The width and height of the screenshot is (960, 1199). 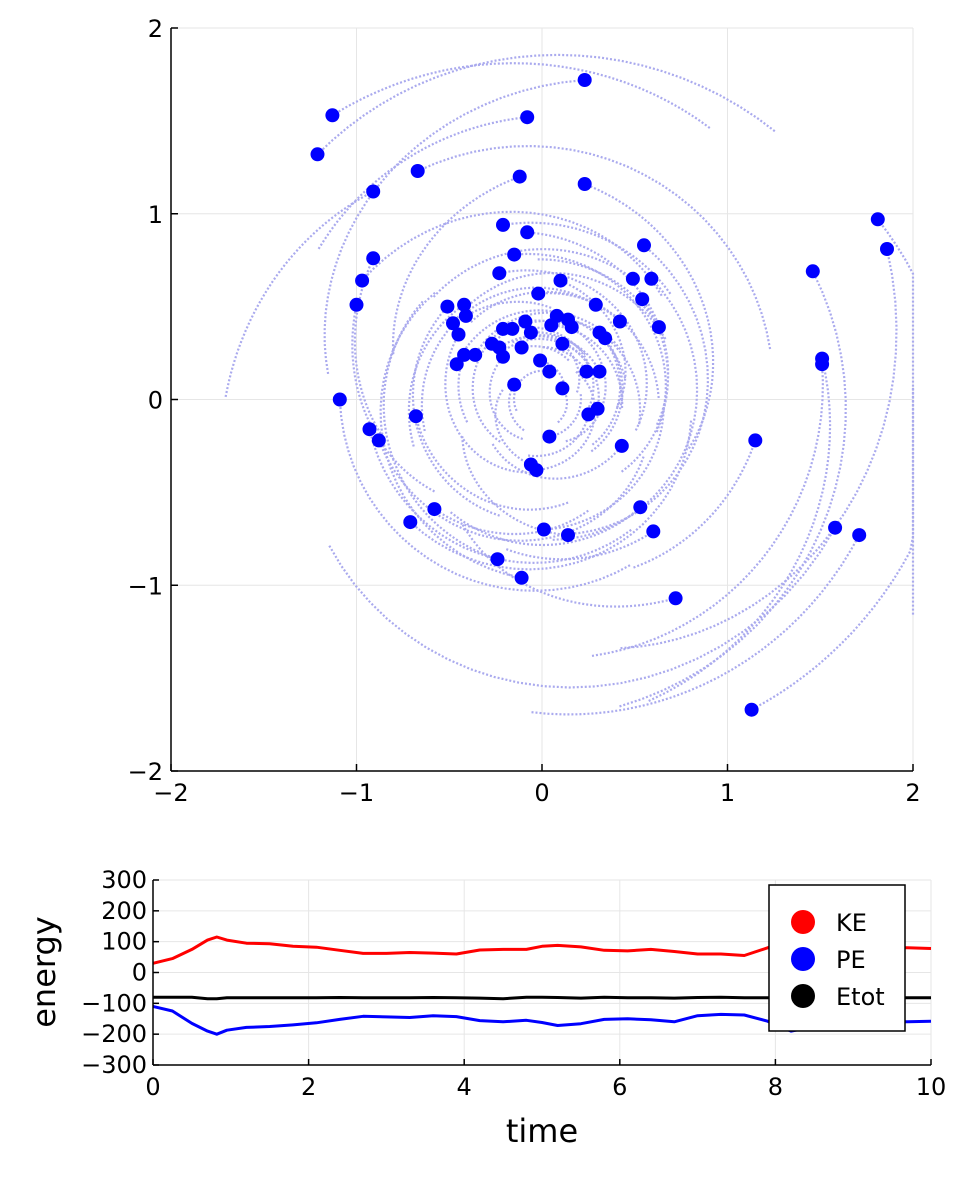 I want to click on legend-label-pe: PE, so click(x=851, y=960).